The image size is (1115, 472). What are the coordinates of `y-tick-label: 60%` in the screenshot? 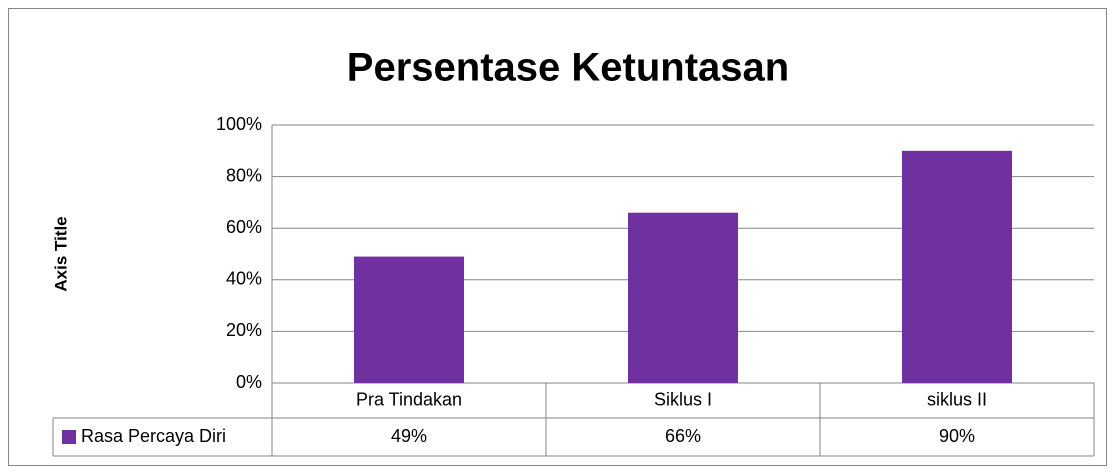 It's located at (244, 227).